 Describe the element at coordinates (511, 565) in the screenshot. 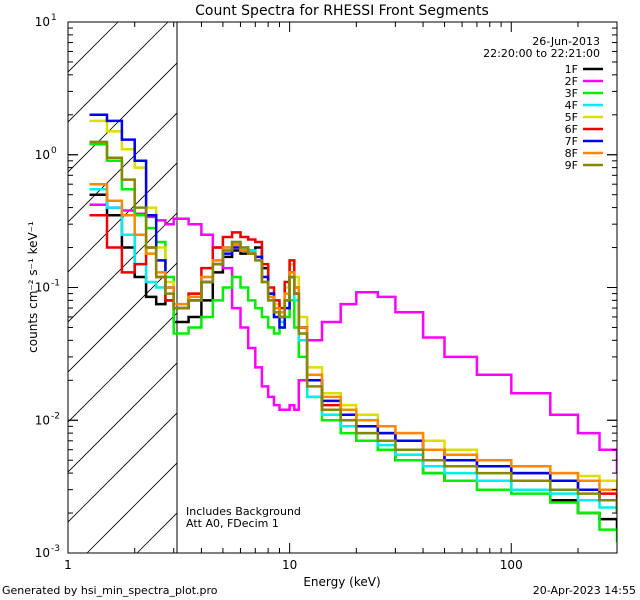

I see `x-tick-label: 100` at that location.